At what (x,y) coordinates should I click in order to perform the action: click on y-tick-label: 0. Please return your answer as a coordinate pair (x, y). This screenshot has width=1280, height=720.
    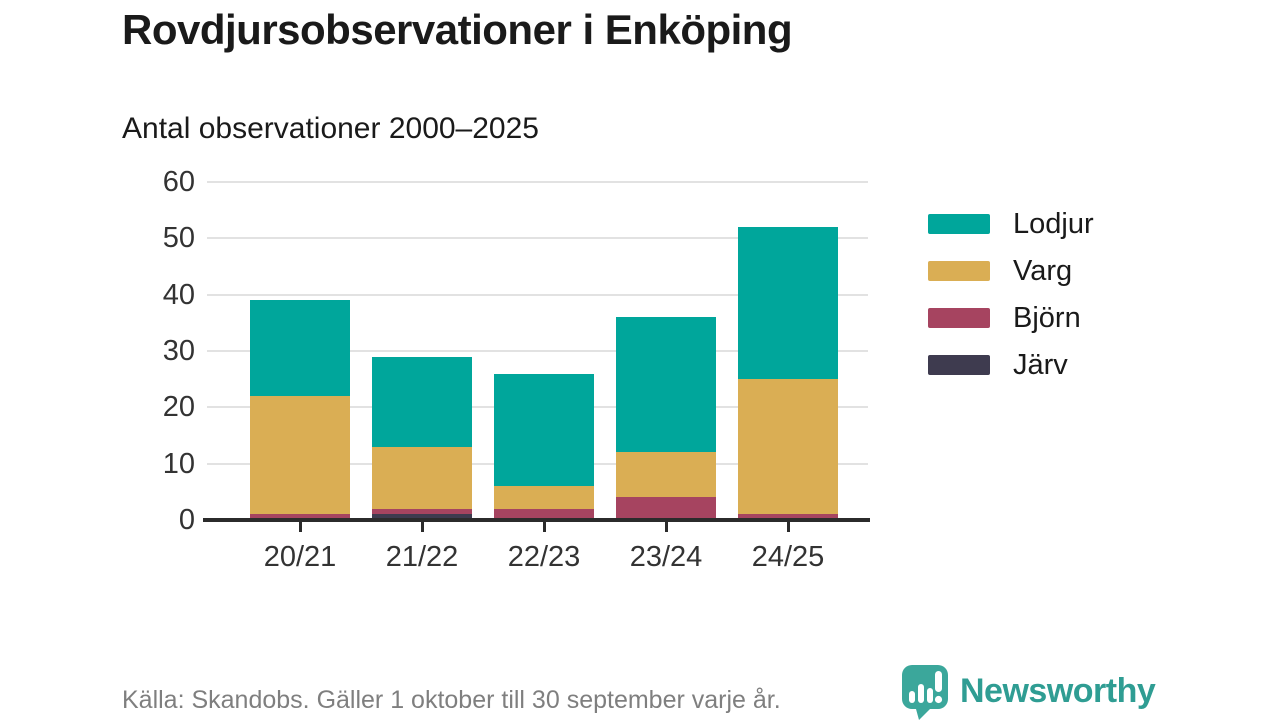
    Looking at the image, I should click on (186, 520).